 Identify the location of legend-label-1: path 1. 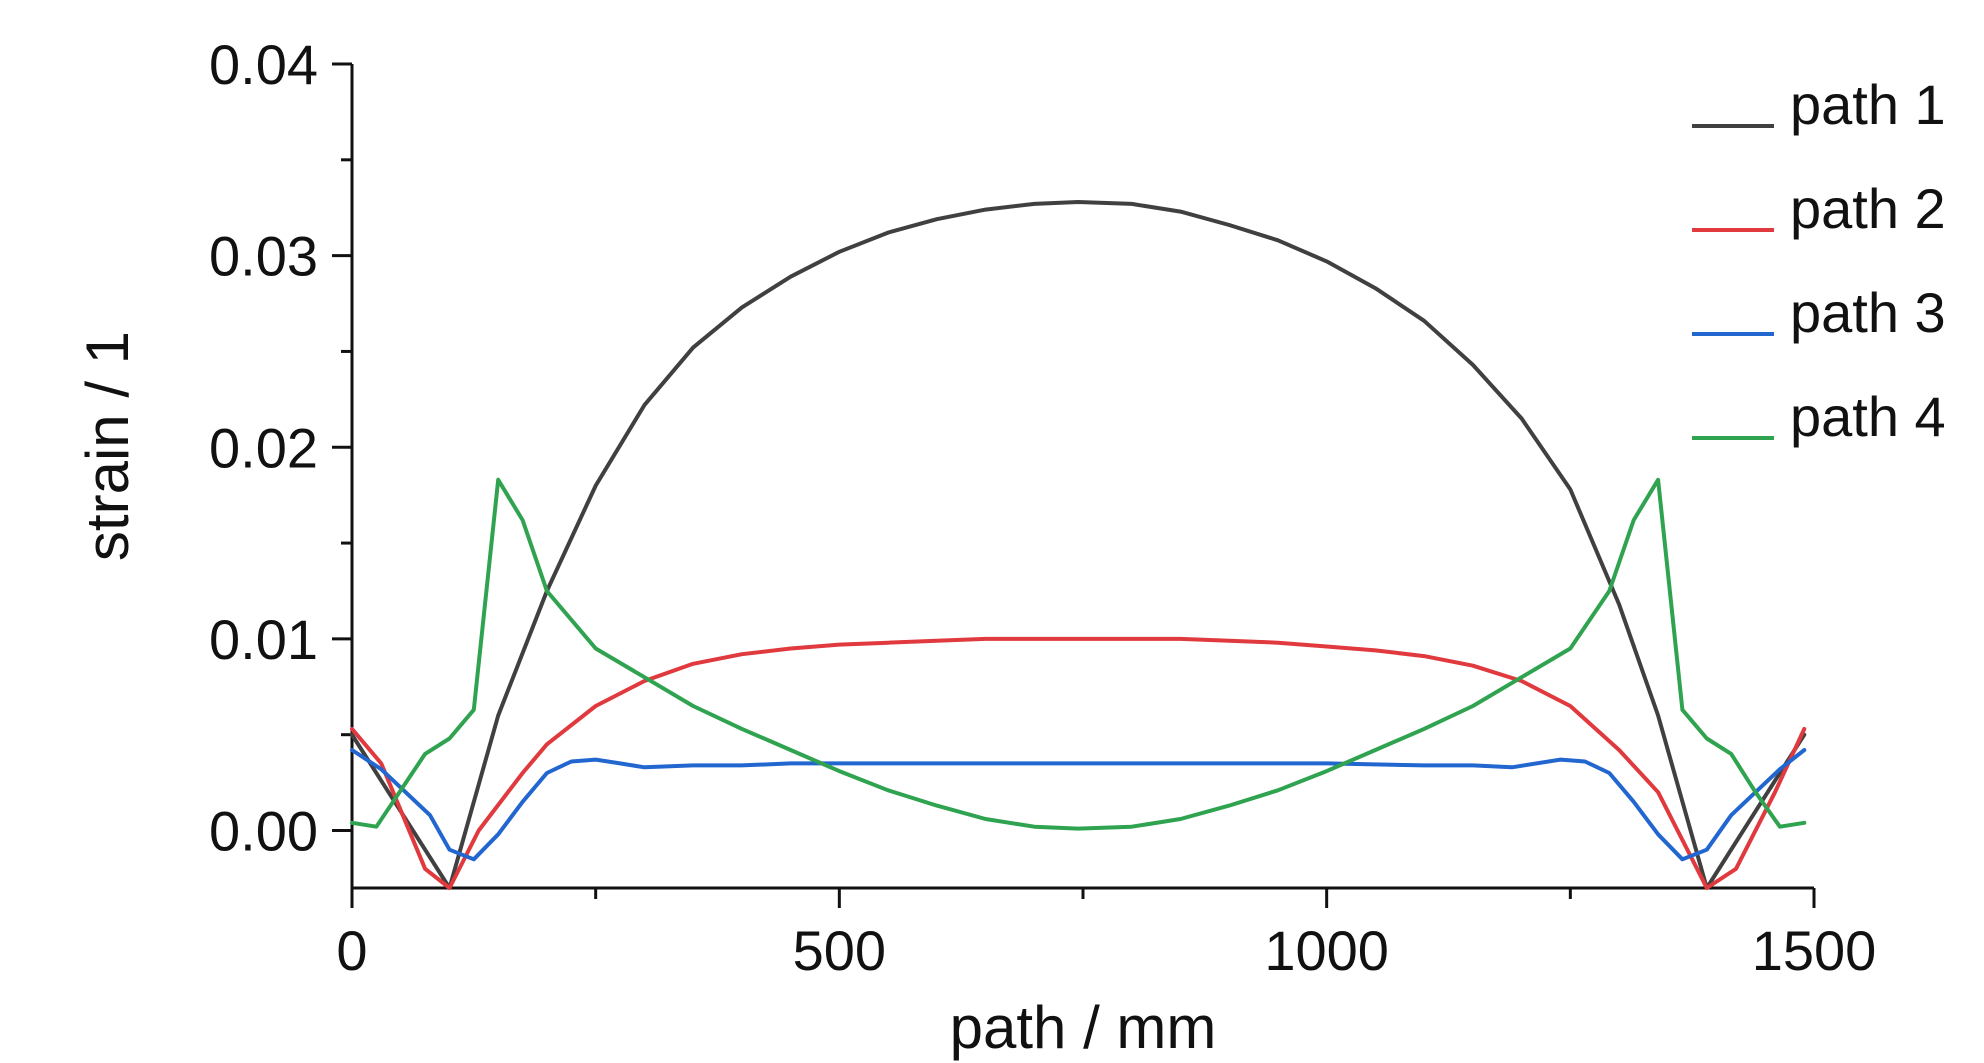
(1868, 104).